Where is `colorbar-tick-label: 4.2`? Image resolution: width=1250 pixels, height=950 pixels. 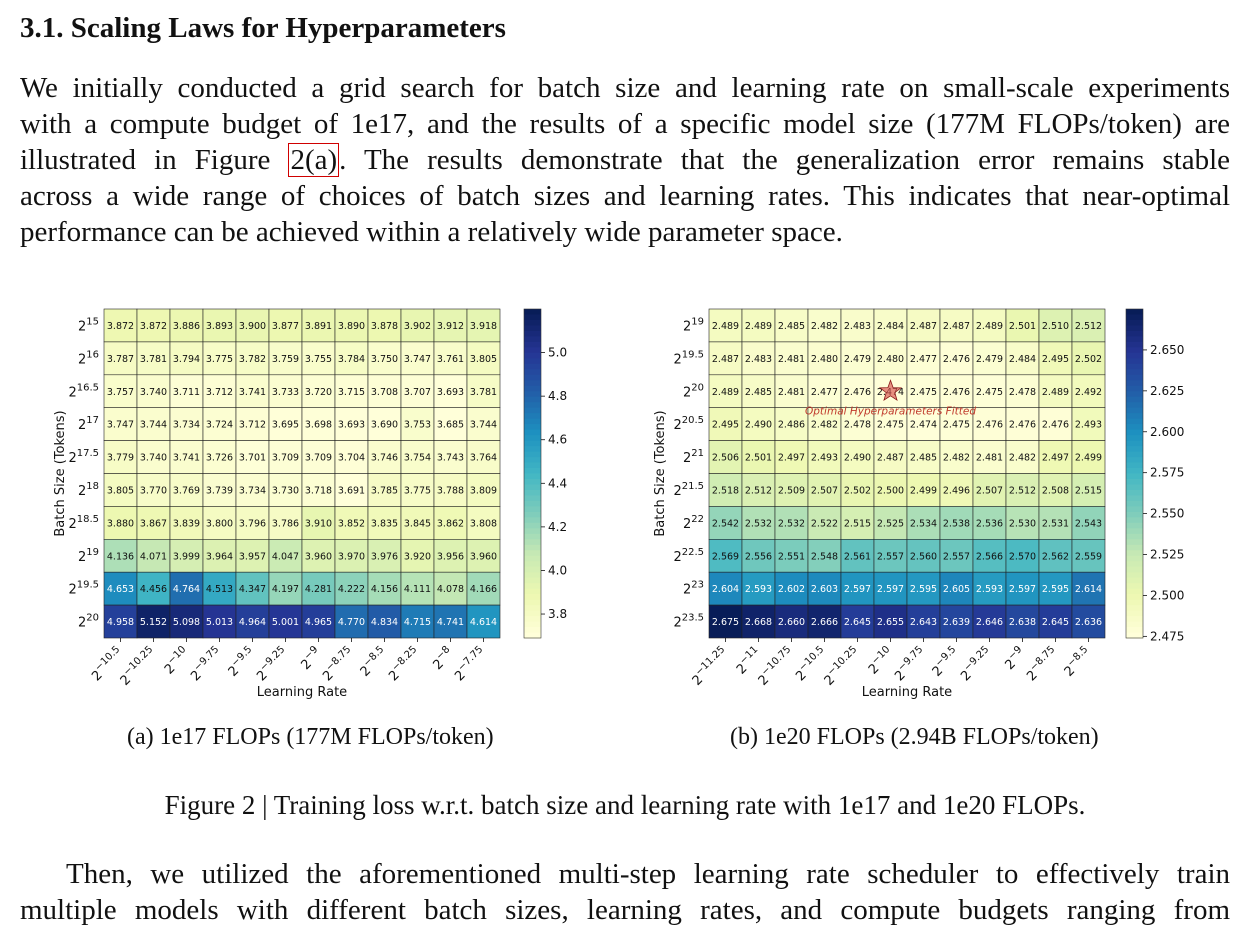
colorbar-tick-label: 4.2 is located at coordinates (557, 527).